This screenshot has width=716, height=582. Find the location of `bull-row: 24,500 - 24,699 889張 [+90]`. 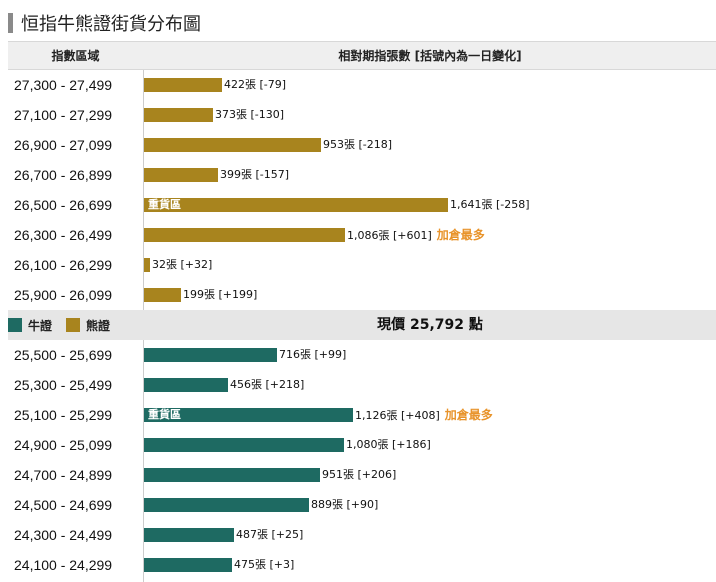

bull-row: 24,500 - 24,699 889張 [+90] is located at coordinates (362, 505).